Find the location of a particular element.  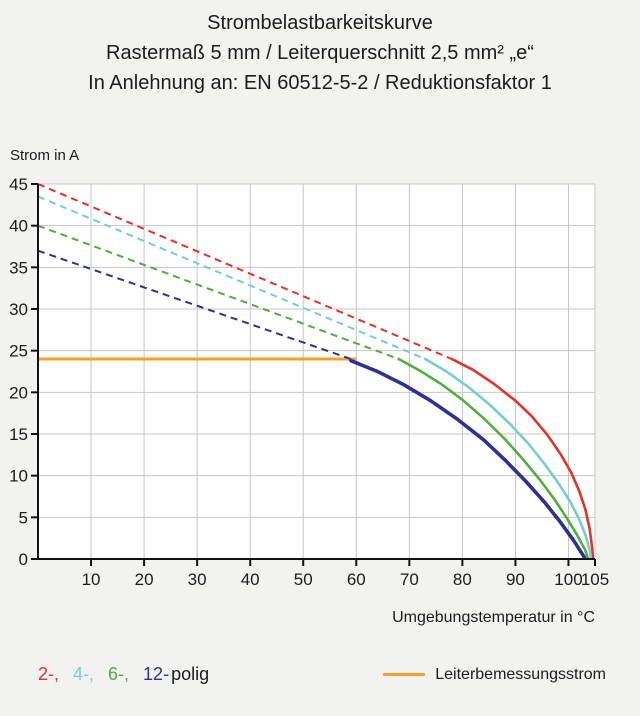

series-solid-6-polig is located at coordinates (493, 458).